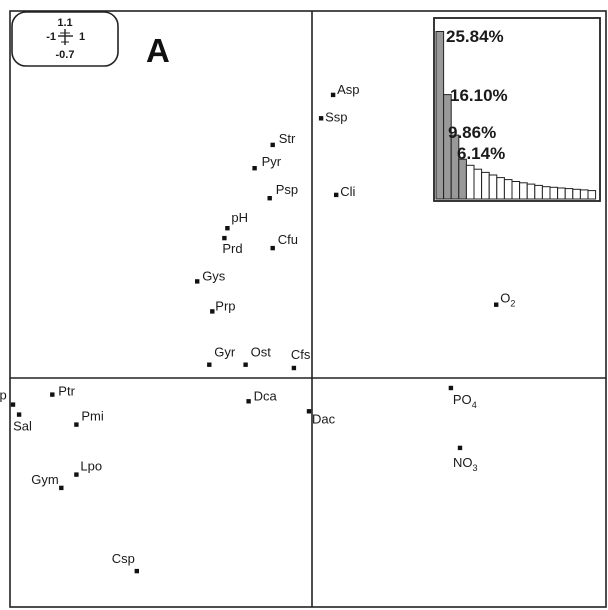 The image size is (608, 610). I want to click on point-asp: Asp, so click(345, 90).